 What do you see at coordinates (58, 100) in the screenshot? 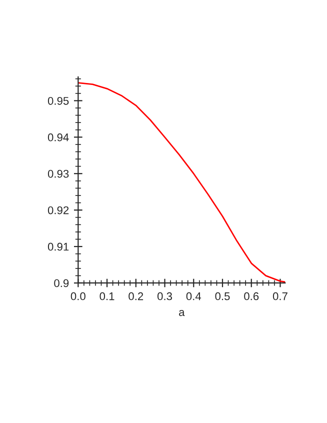
I see `y-tick-label: 0.95` at bounding box center [58, 100].